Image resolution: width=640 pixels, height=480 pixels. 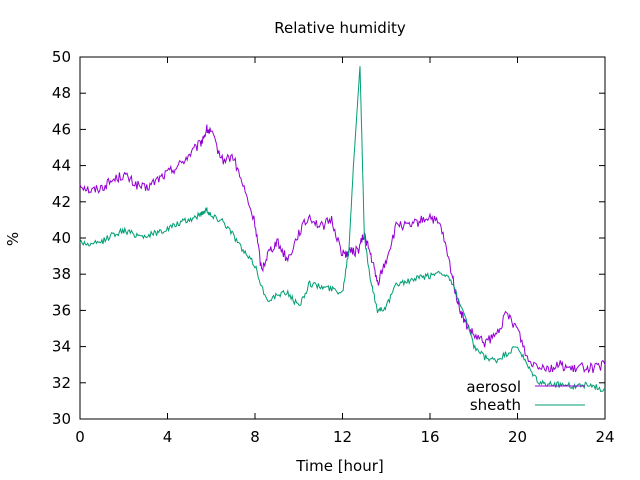 I want to click on y-tick-label: 34, so click(x=61, y=347).